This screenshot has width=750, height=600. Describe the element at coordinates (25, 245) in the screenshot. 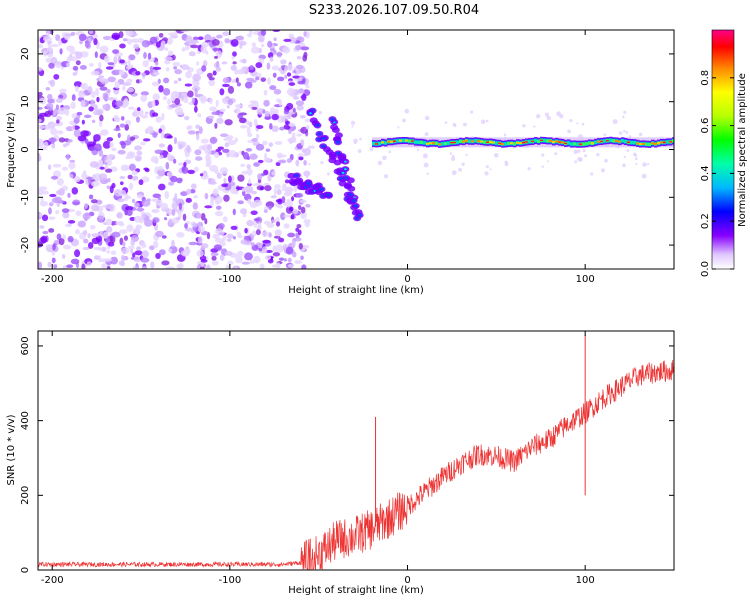

I see `spectrogram-ytick-label: -20` at that location.